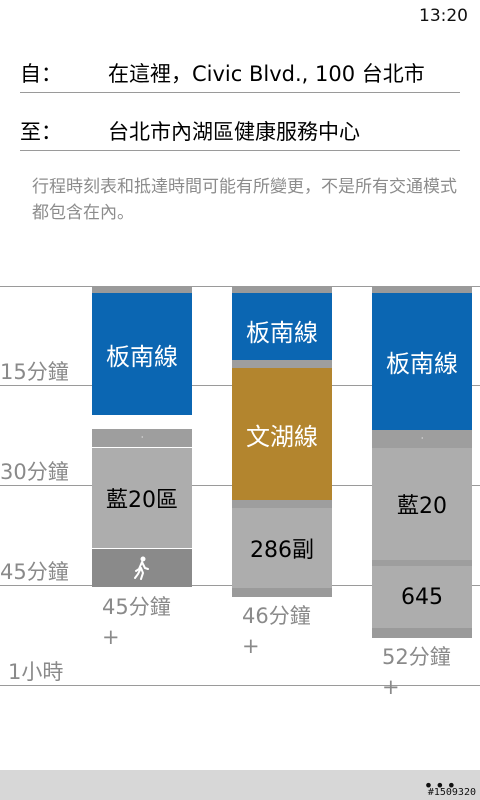  I want to click on segment-label: 645, so click(422, 597).